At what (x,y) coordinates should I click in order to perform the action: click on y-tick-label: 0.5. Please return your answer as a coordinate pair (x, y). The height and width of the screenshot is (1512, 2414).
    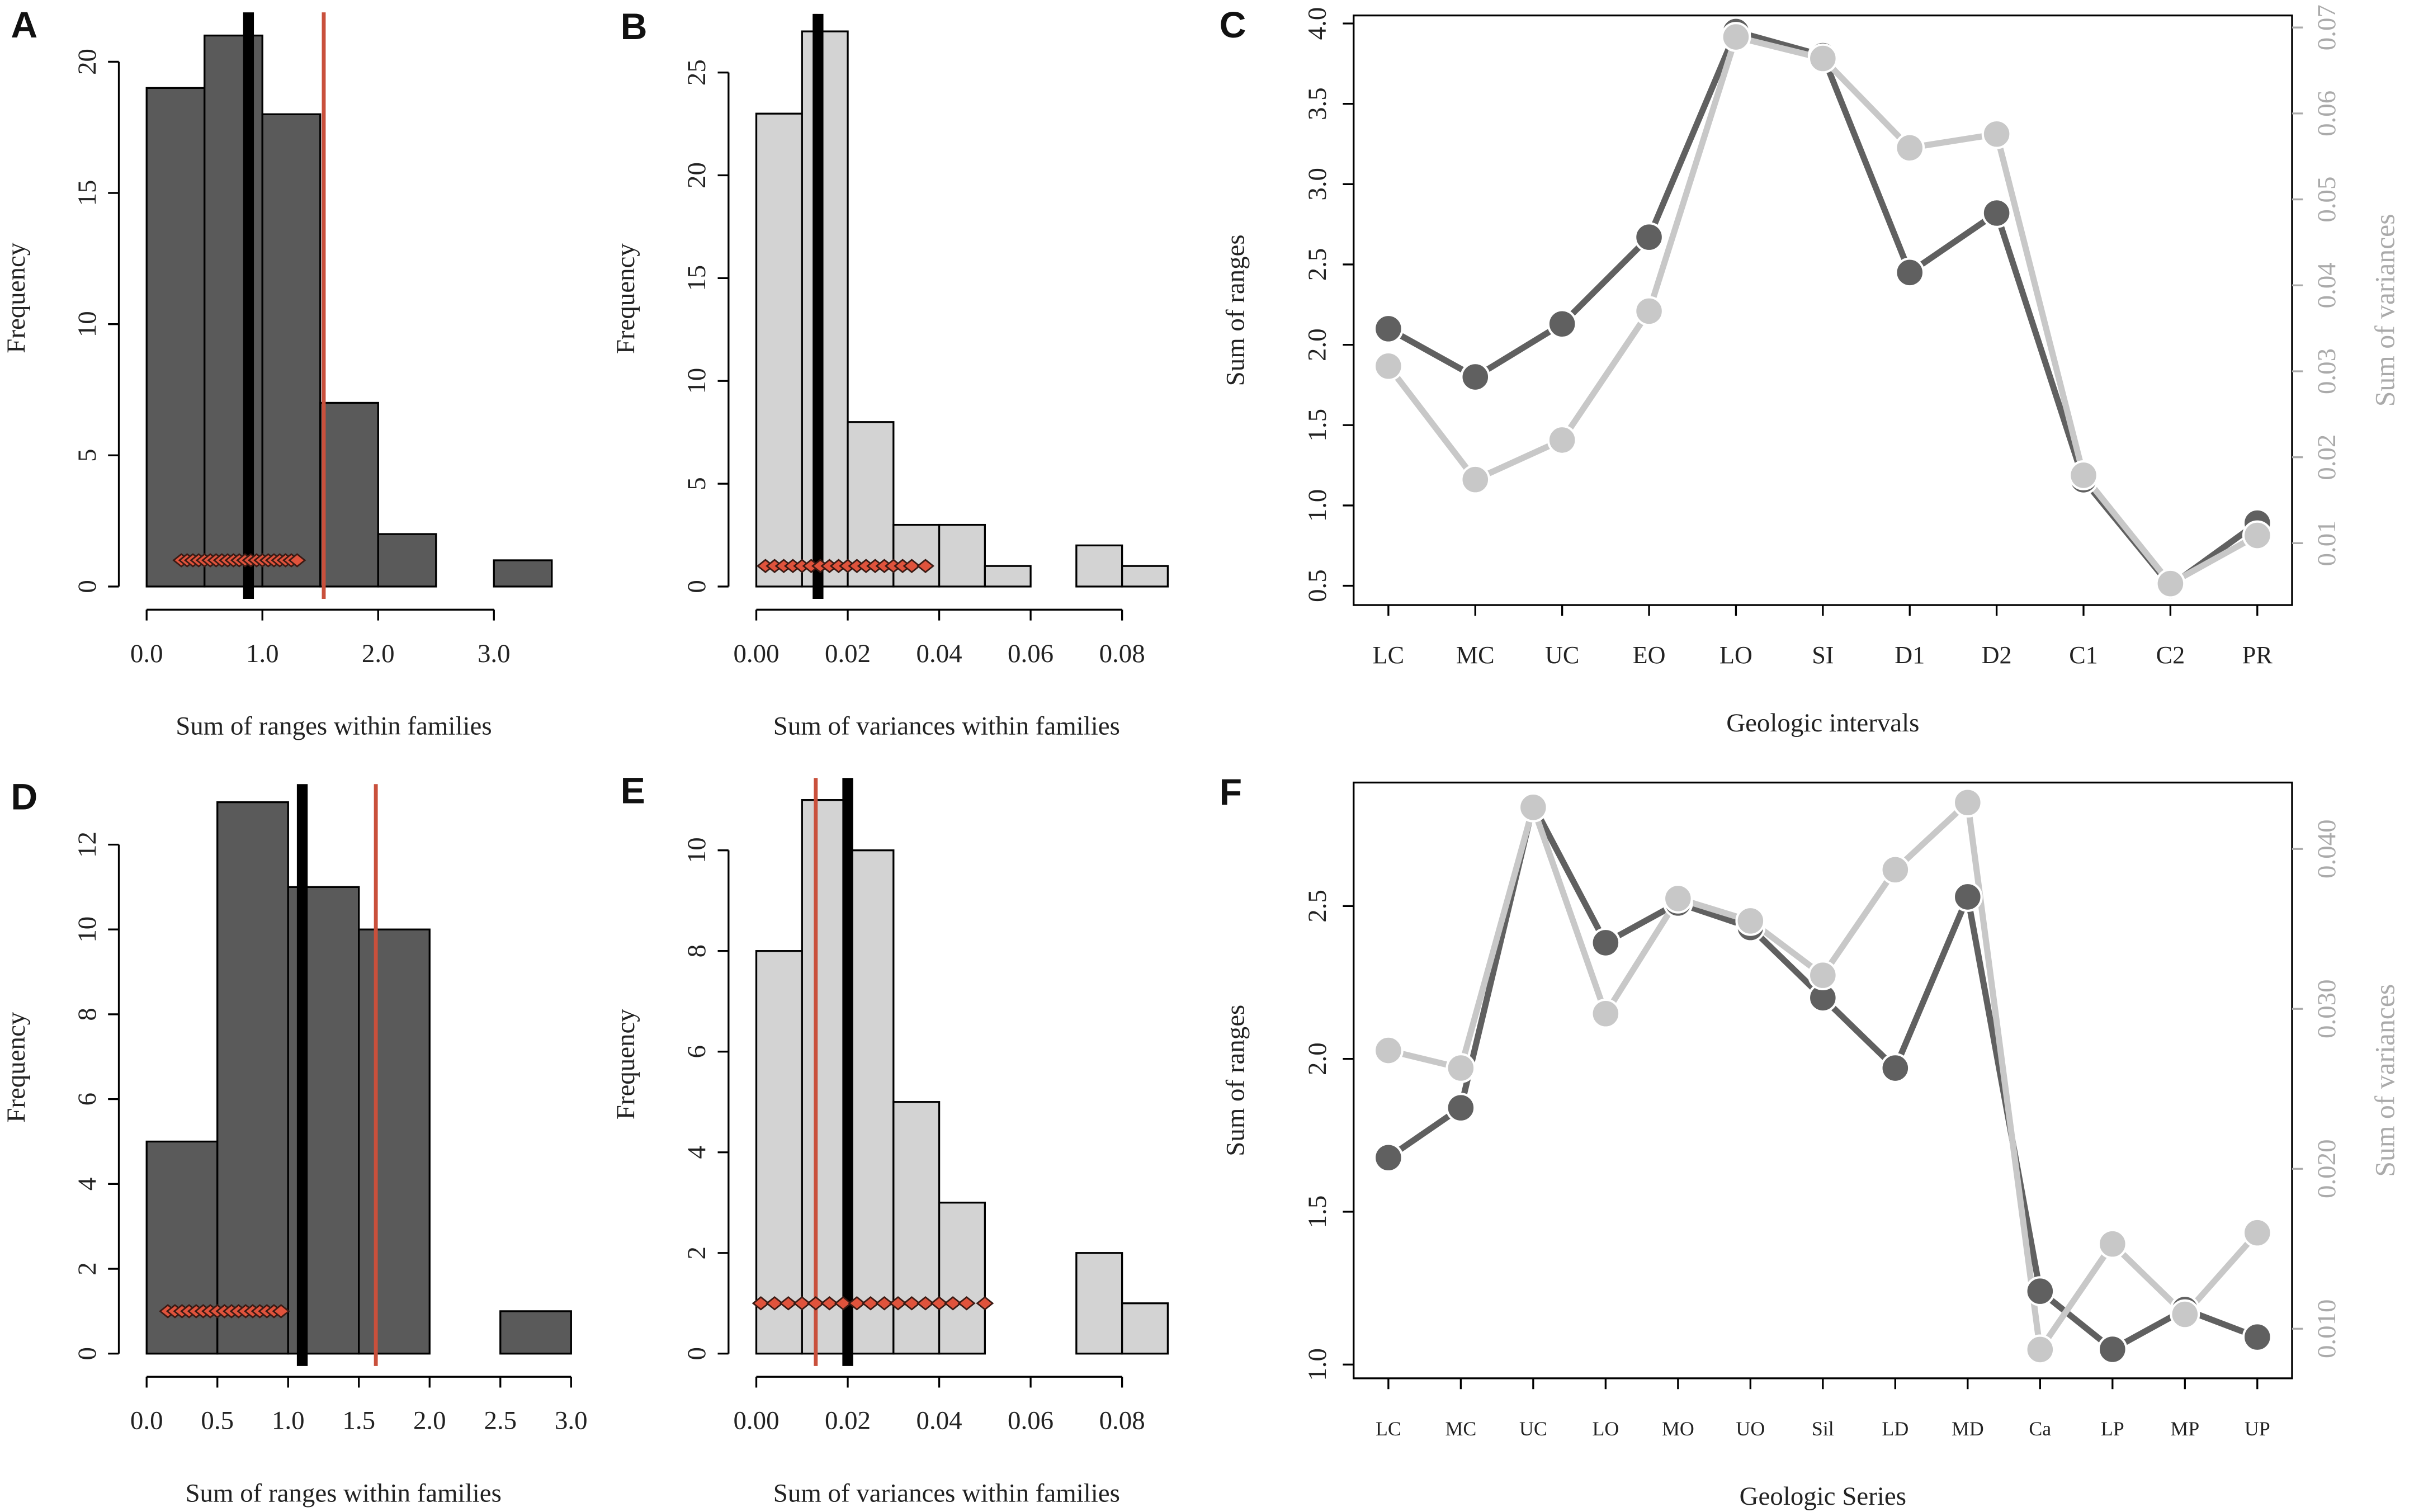
    Looking at the image, I should click on (1317, 585).